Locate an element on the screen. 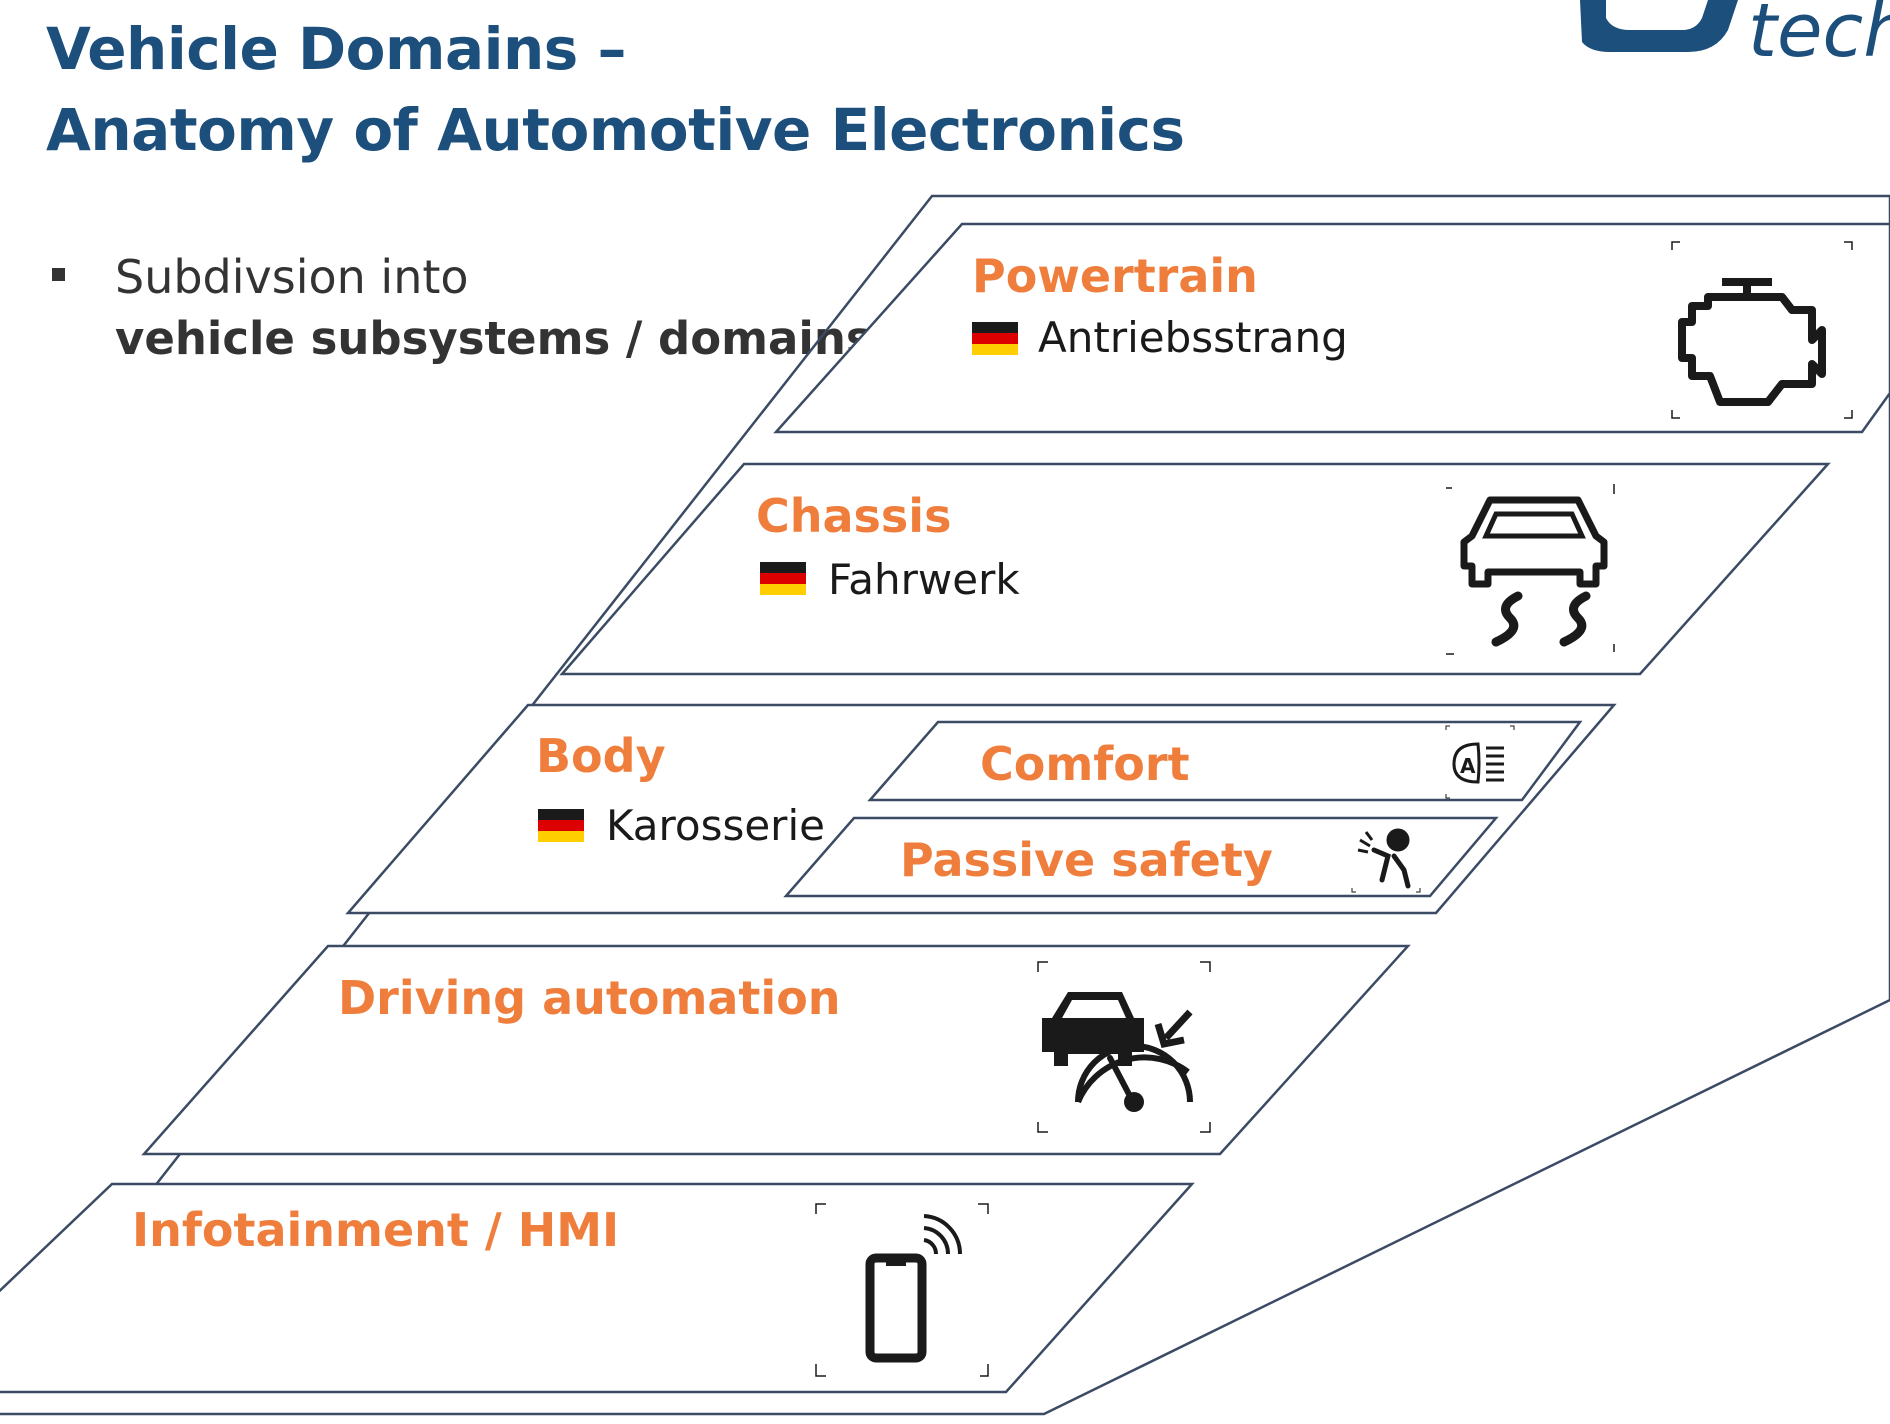 The width and height of the screenshot is (1890, 1424). subdomain-label-passive-safety: Passive safety is located at coordinates (1086, 860).